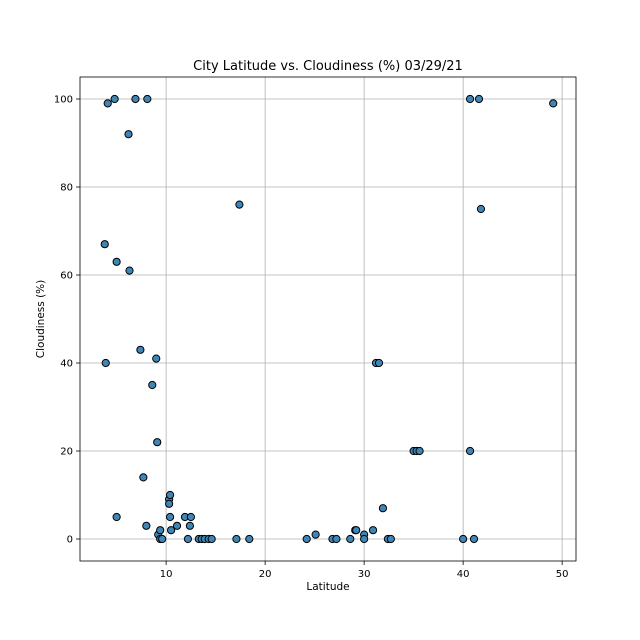 The height and width of the screenshot is (640, 640). Describe the element at coordinates (66, 364) in the screenshot. I see `y-tick-label: 40` at that location.